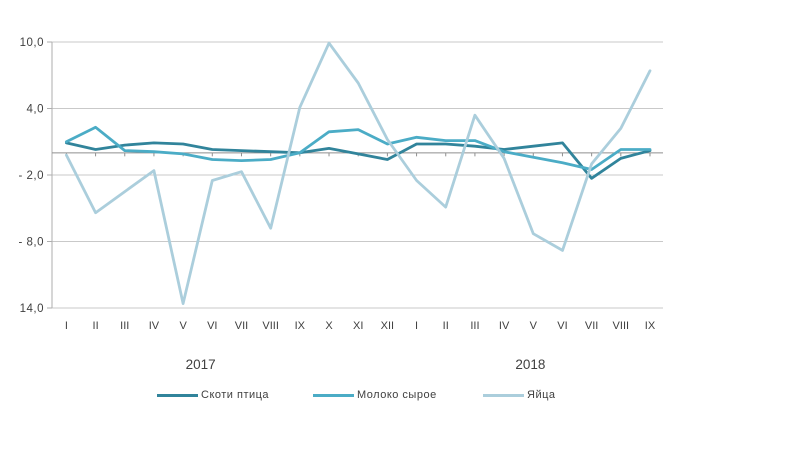 The width and height of the screenshot is (800, 450). Describe the element at coordinates (201, 364) in the screenshot. I see `year-label: 2017` at that location.